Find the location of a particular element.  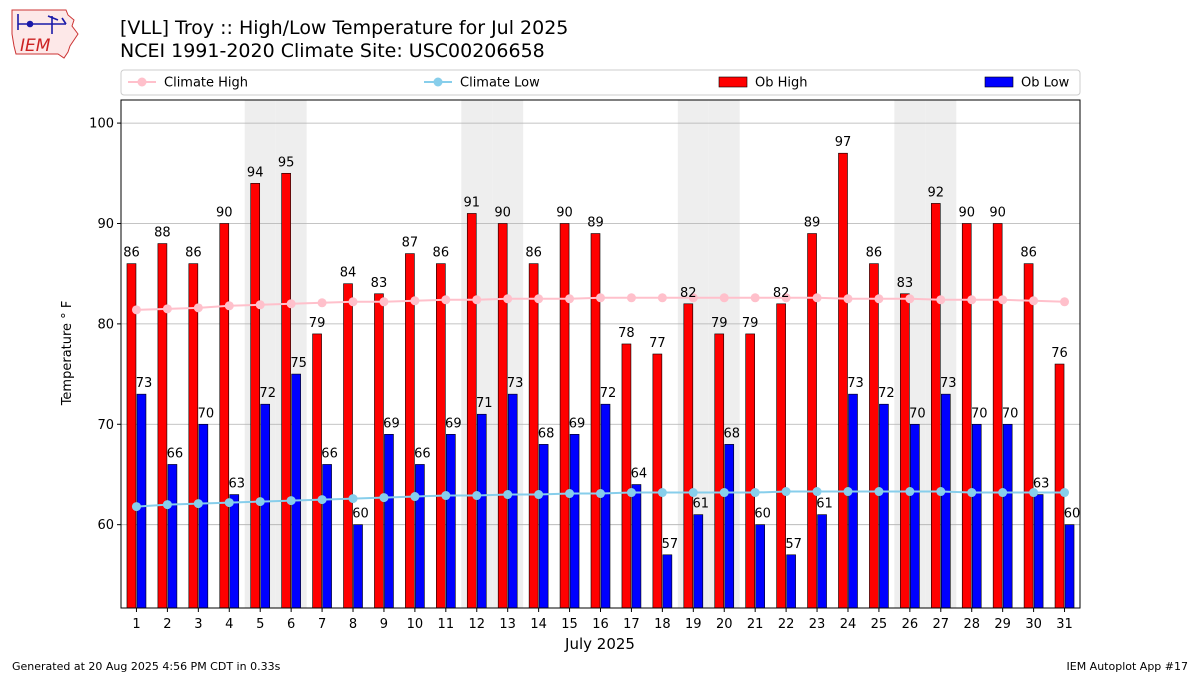

x-tick-label-13: 13 is located at coordinates (507, 624).